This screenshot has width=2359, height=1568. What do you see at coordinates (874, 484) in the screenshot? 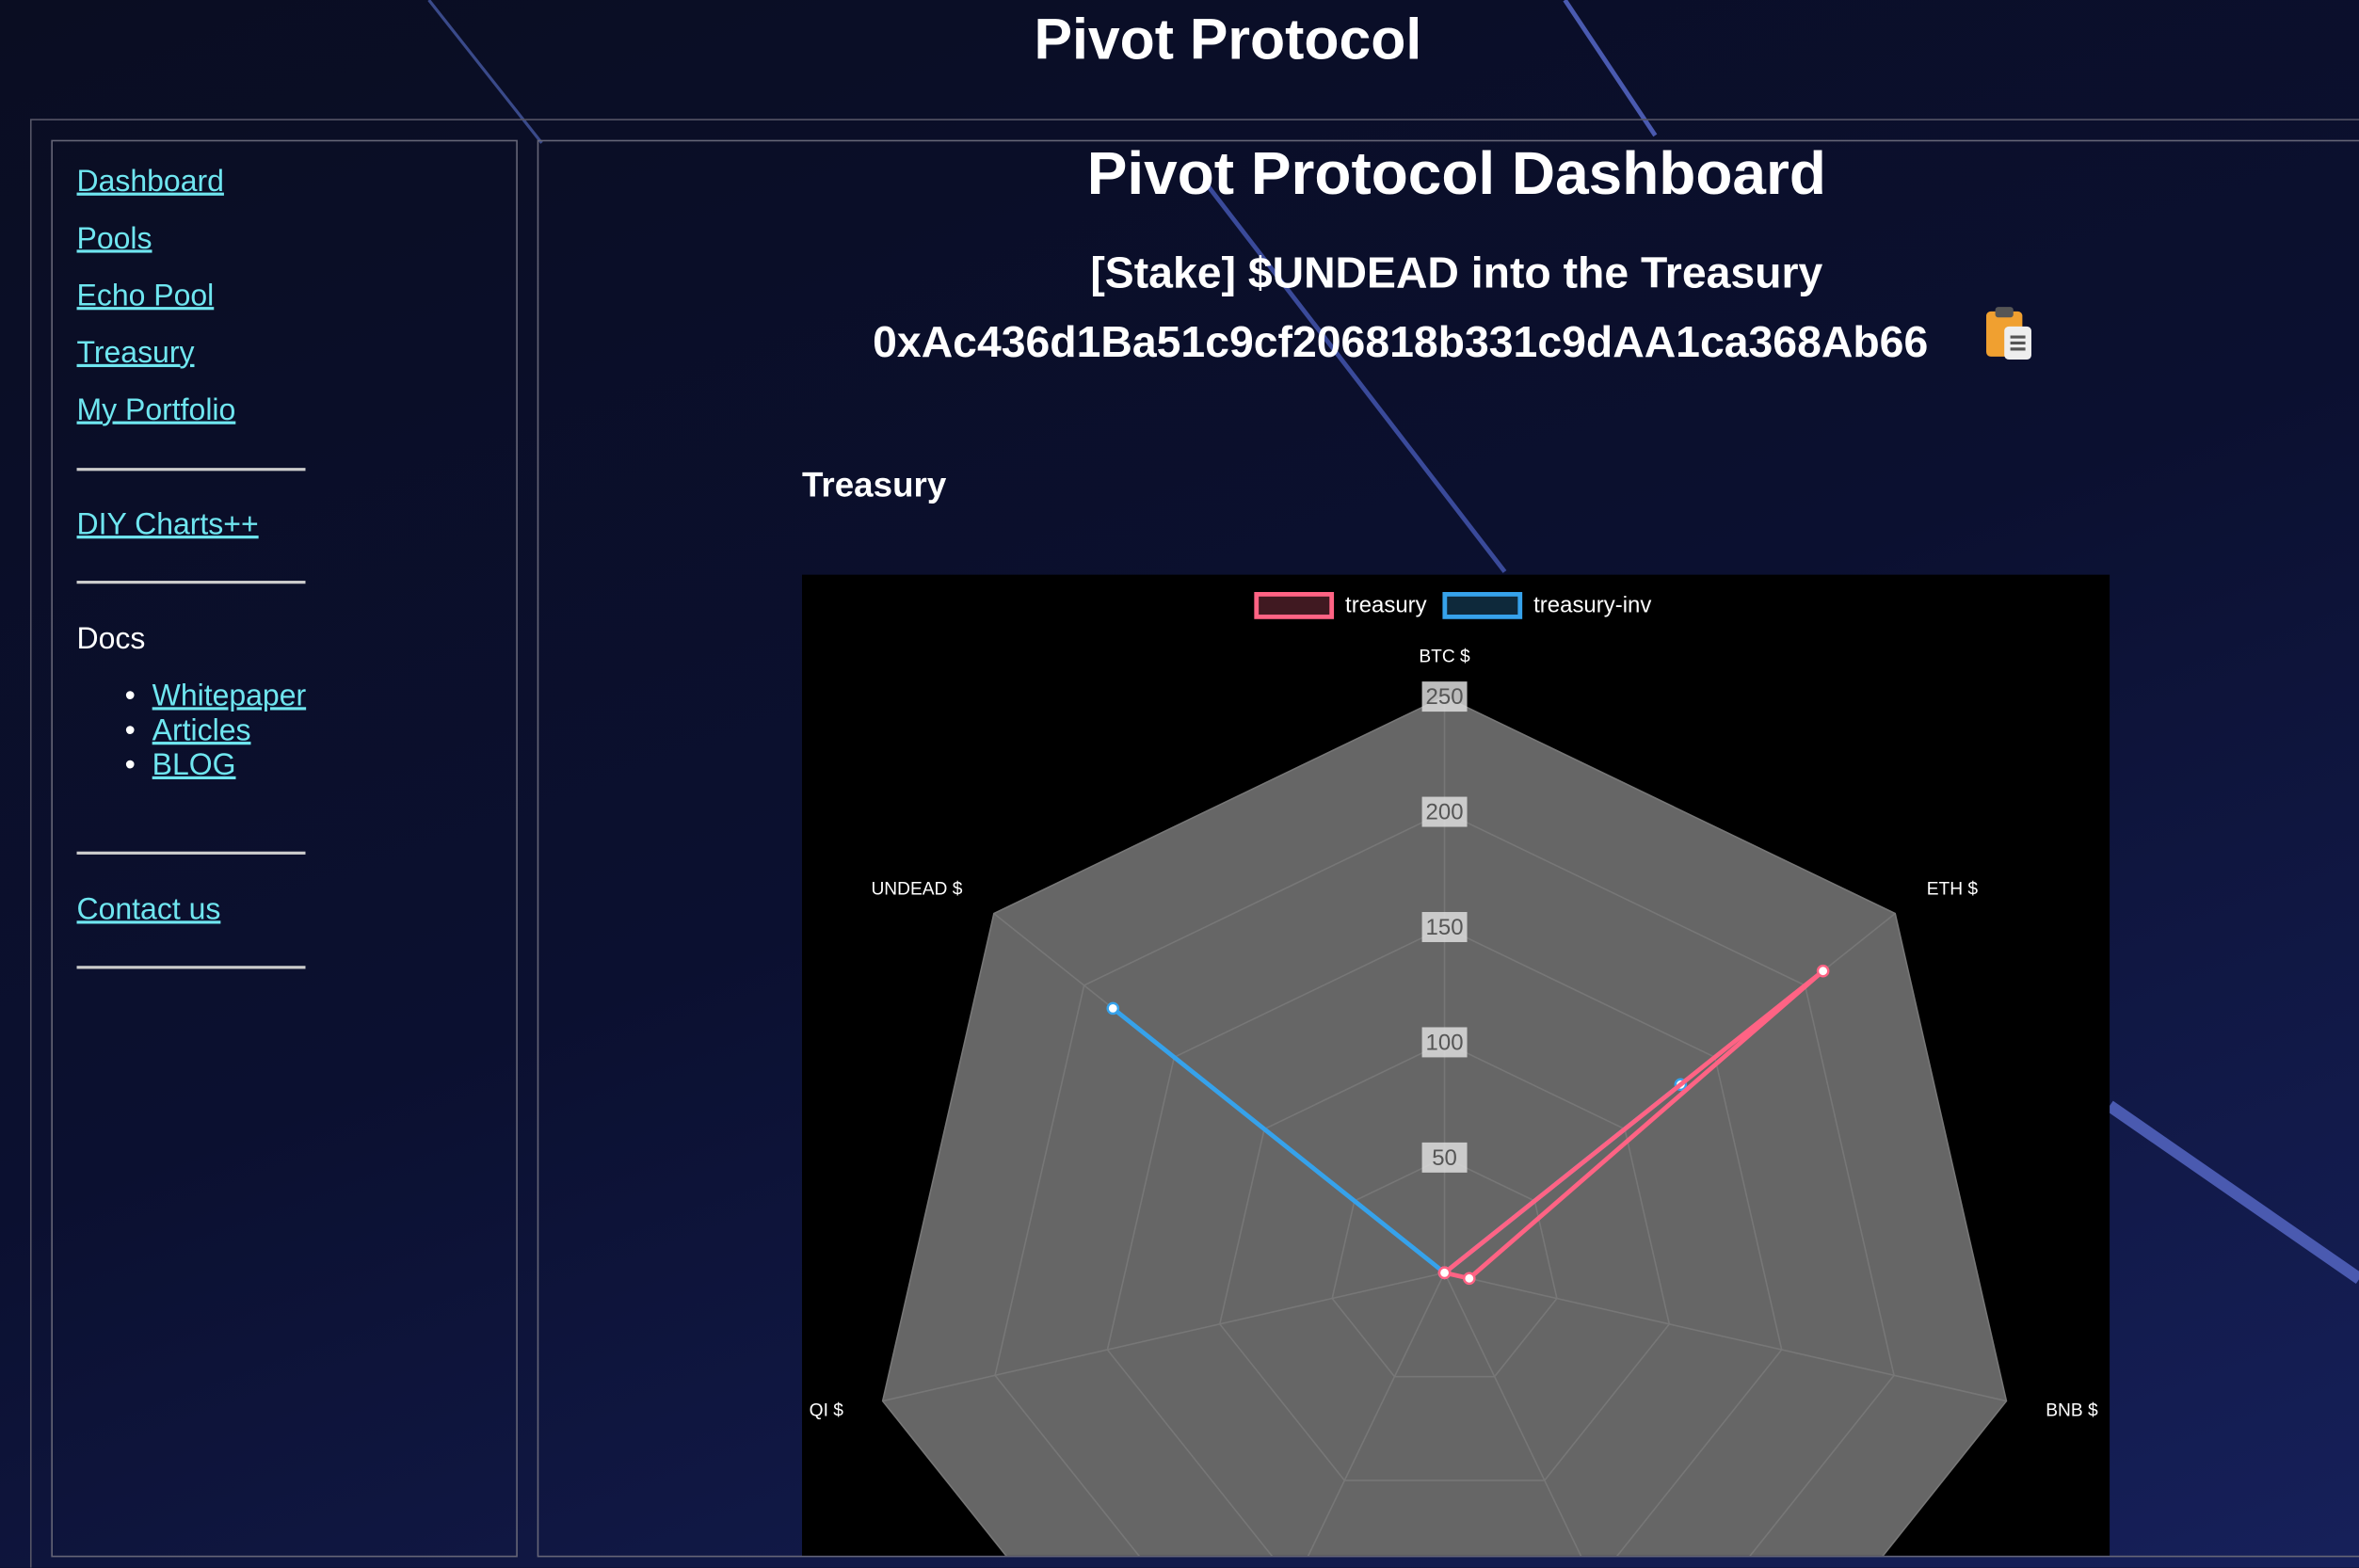
I see `section-title: Treasury` at bounding box center [874, 484].